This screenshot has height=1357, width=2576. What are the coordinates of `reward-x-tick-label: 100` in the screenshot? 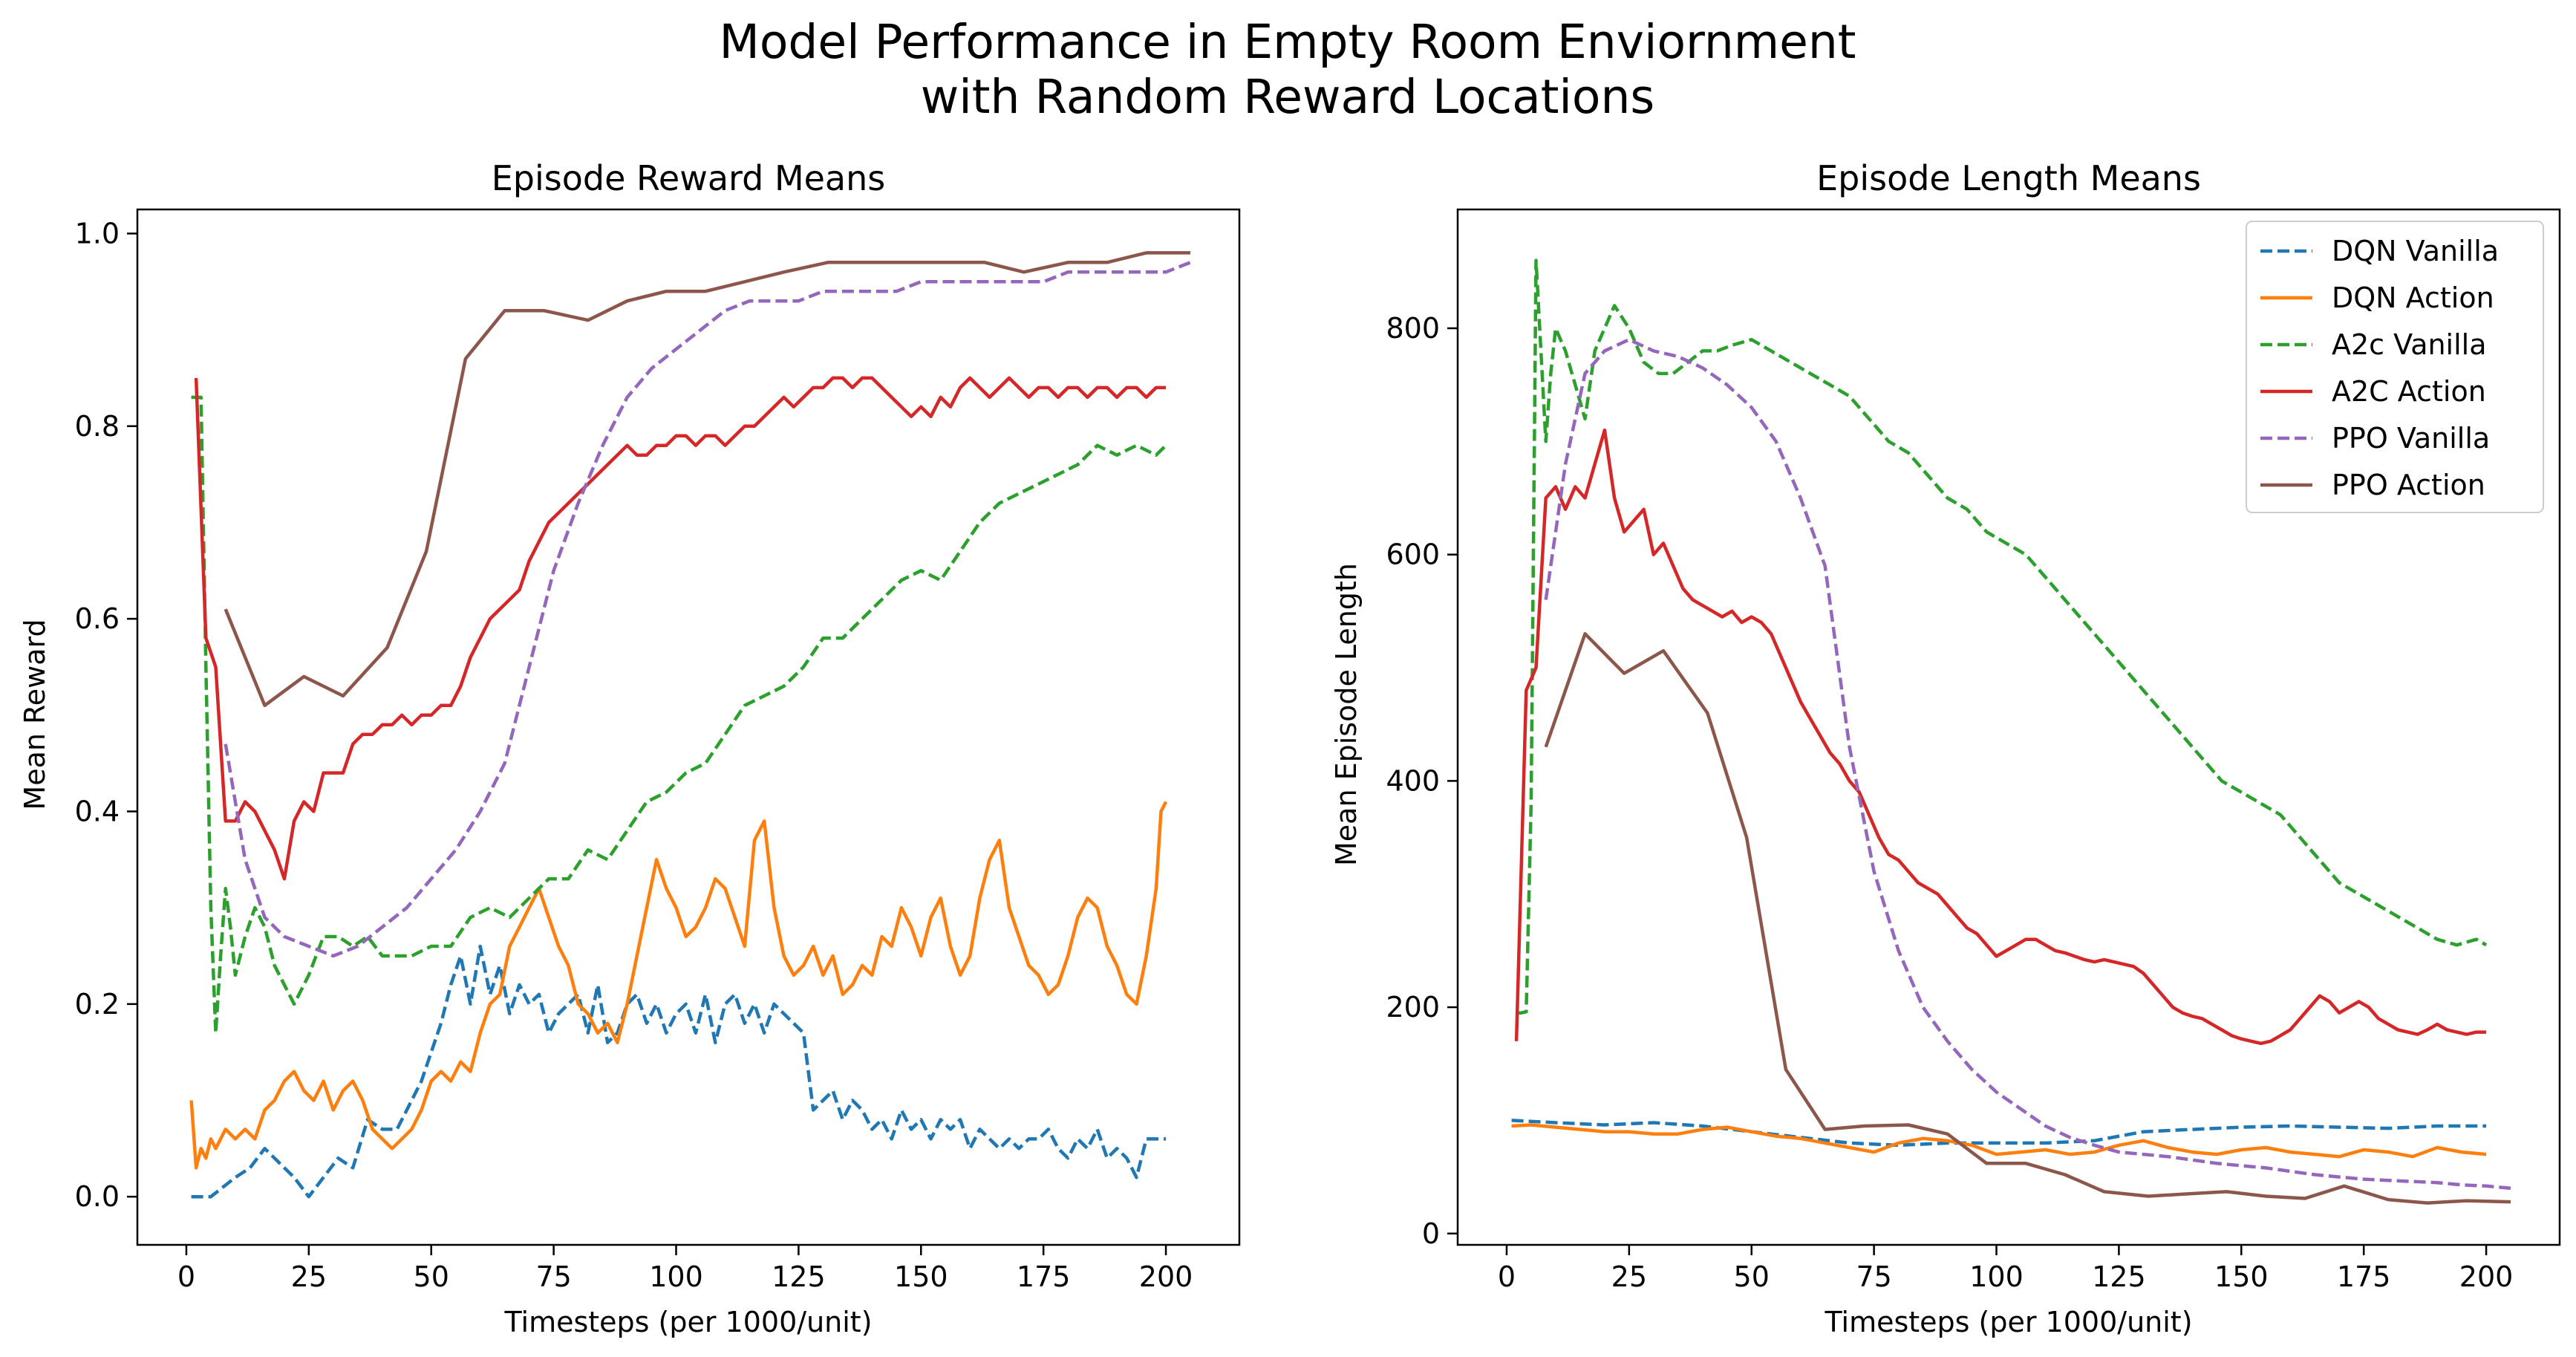 It's located at (676, 1277).